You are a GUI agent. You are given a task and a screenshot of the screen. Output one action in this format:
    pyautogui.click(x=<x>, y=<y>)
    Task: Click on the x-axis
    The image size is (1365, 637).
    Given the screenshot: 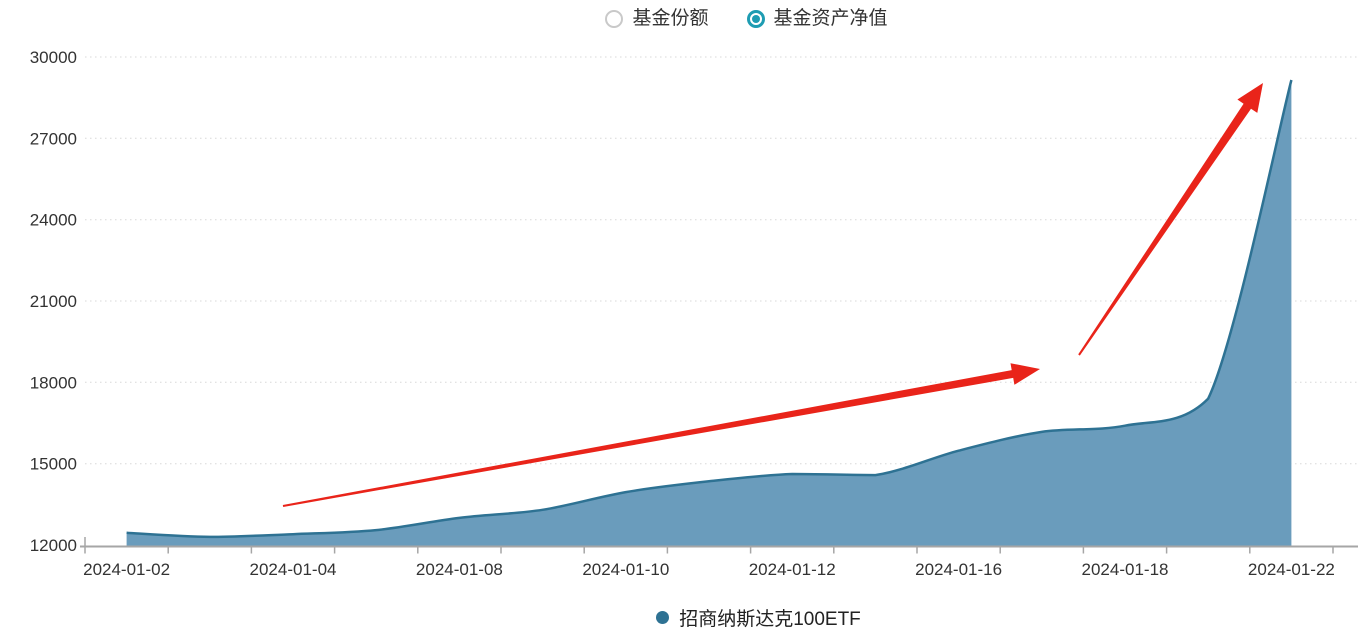 What is the action you would take?
    pyautogui.click(x=719, y=545)
    